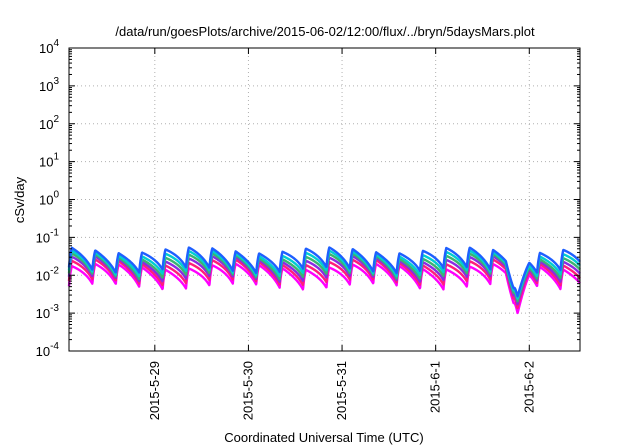  Describe the element at coordinates (49, 85) in the screenshot. I see `y-tick-label: 10³` at that location.